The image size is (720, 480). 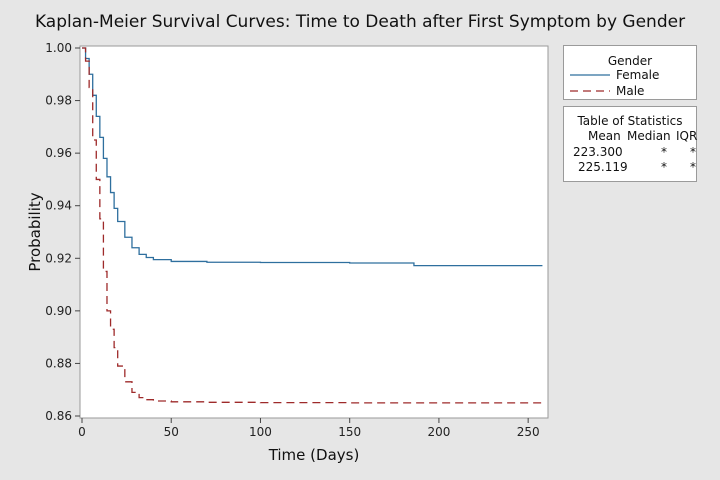 I want to click on y-axis-title: Probability, so click(x=35, y=231).